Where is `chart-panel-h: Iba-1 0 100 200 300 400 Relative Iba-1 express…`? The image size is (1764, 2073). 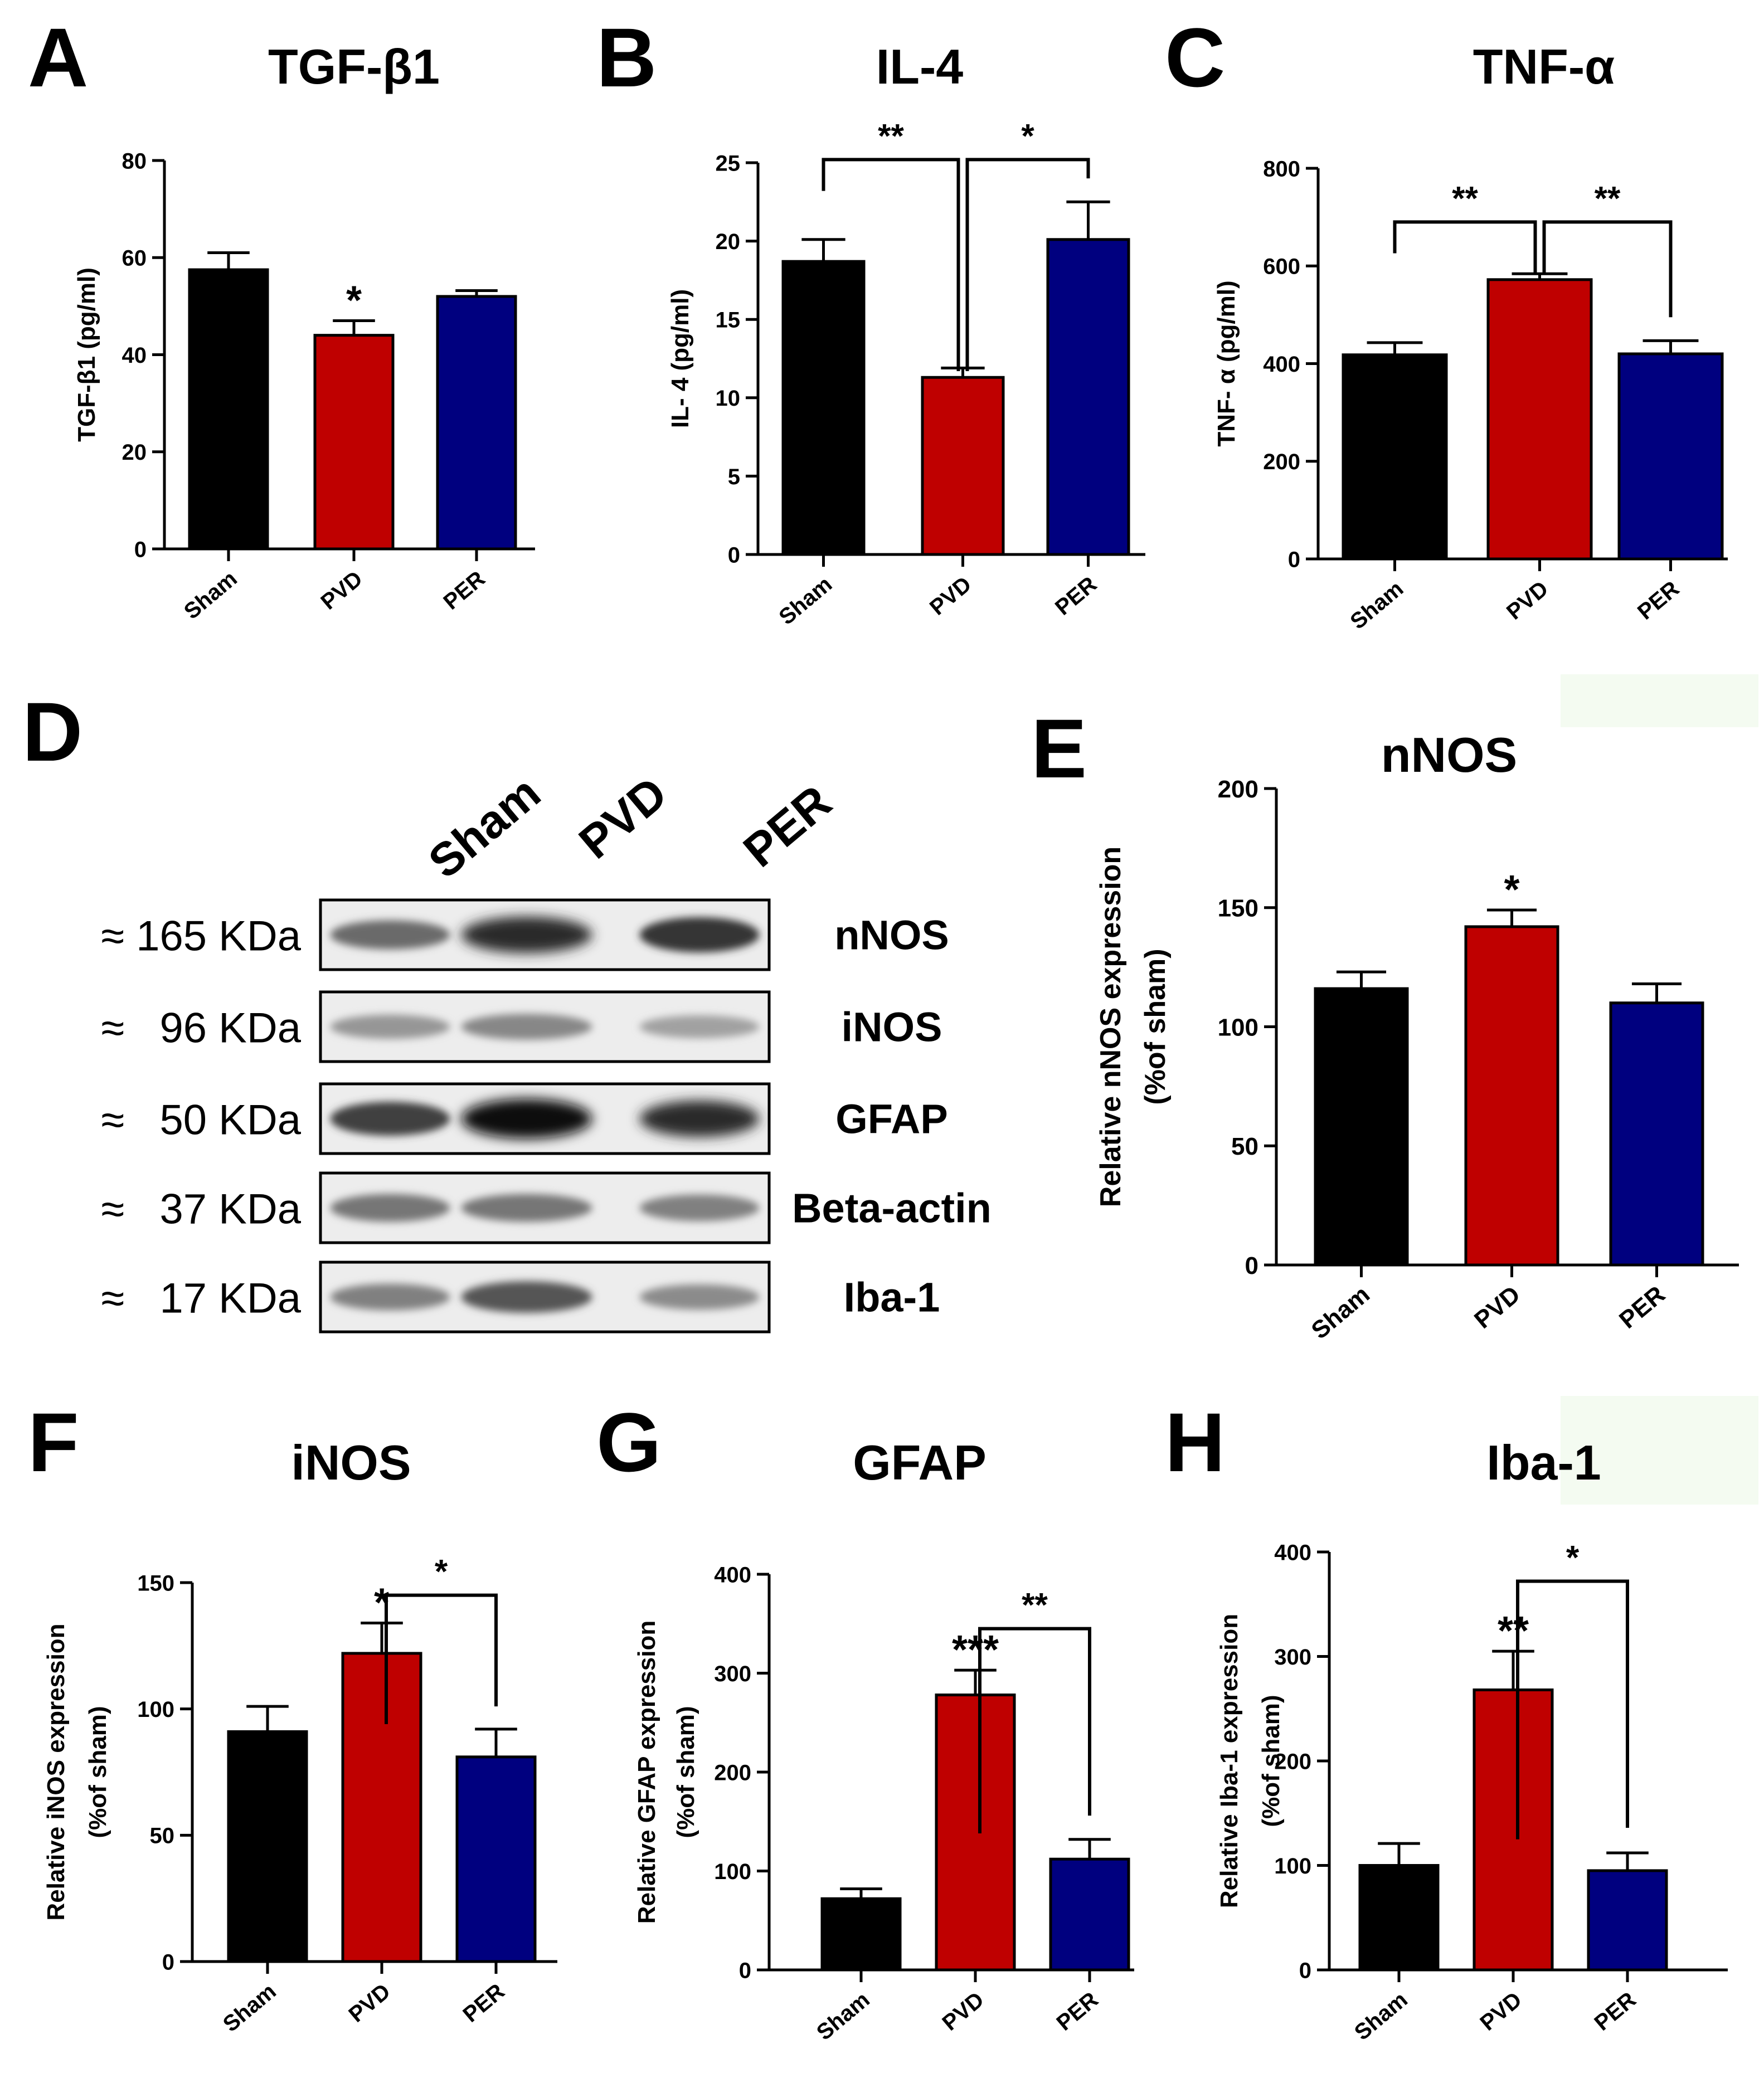
chart-panel-h: Iba-1 0 100 200 300 400 Relative Iba-1 express… is located at coordinates (1472, 1740).